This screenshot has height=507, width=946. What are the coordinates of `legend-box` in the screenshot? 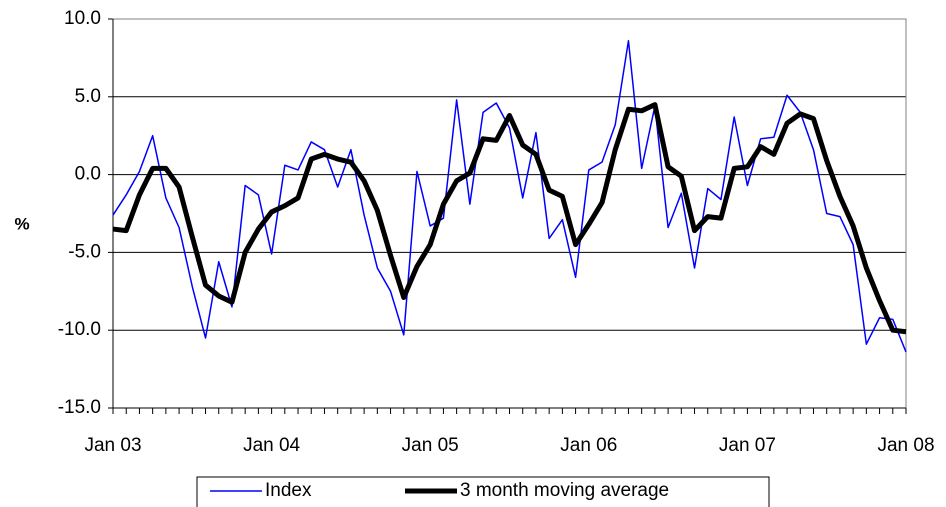 It's located at (483, 491).